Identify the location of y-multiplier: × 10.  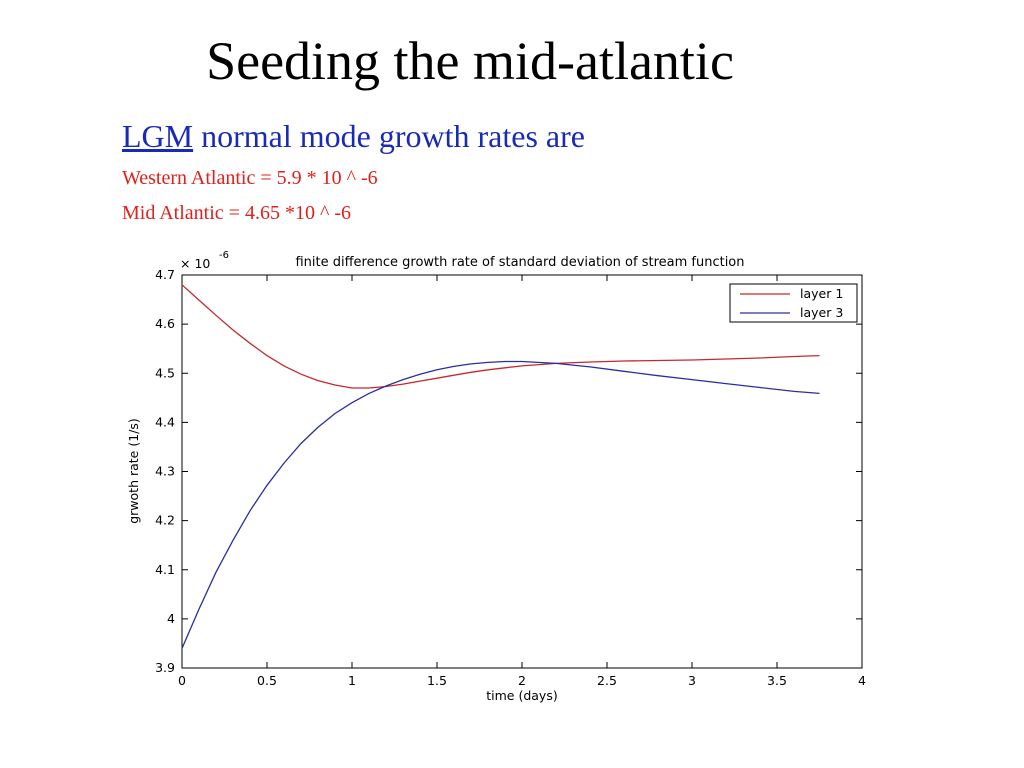
(195, 263).